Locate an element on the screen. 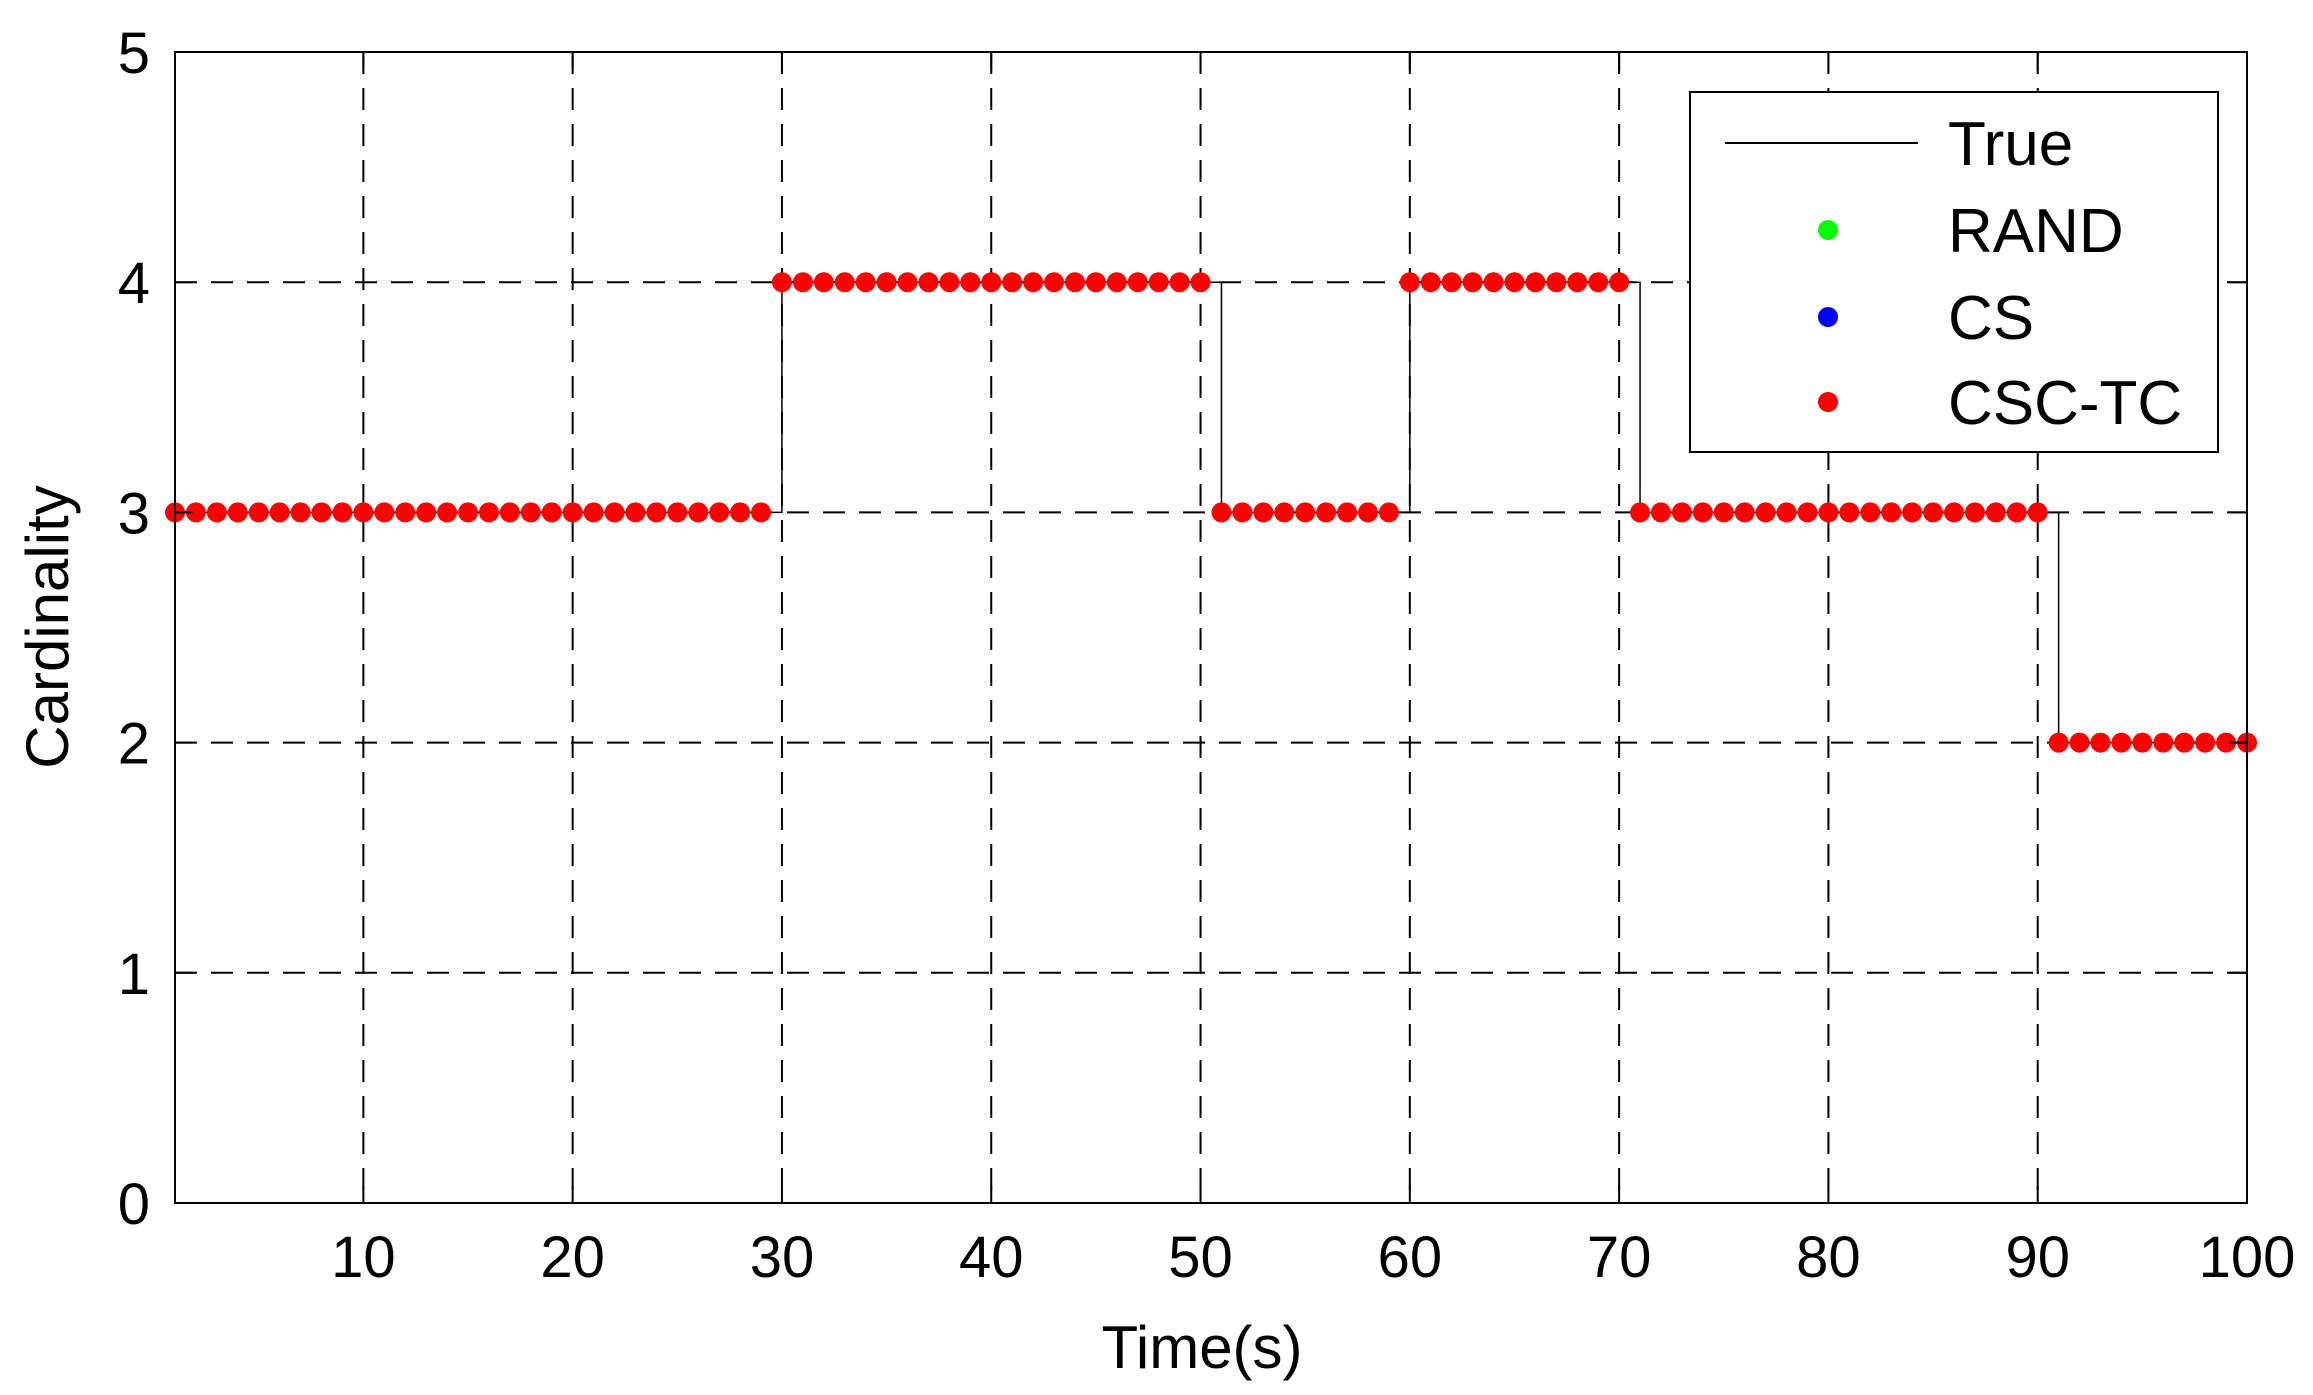 This screenshot has width=2313, height=1395. x-tick-label-90: 90 is located at coordinates (2037, 1257).